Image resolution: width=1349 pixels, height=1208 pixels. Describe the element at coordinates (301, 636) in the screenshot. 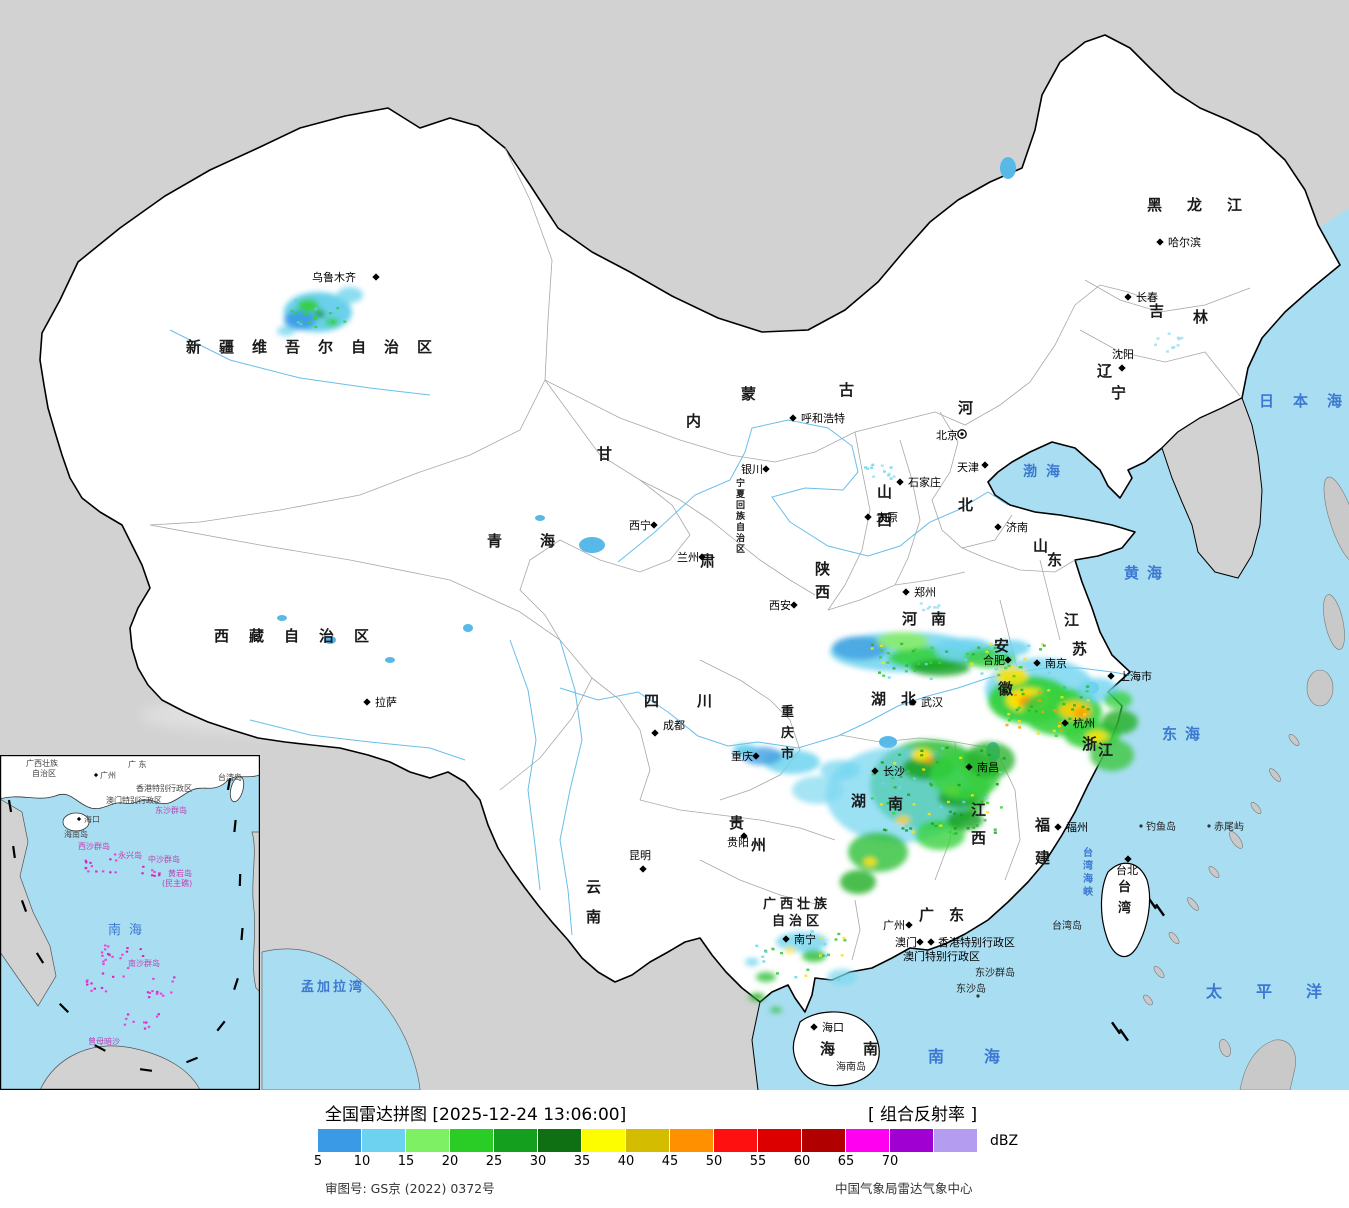

I see `province-label: 西藏自治区` at that location.